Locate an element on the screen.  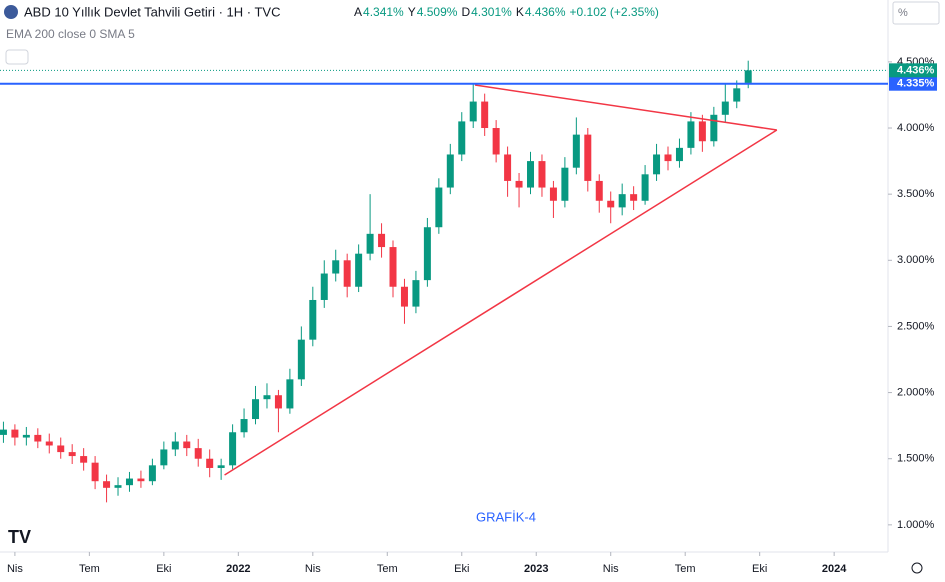
indicator-label: EMA 200 close 0 SMA 5 is located at coordinates (70, 34).